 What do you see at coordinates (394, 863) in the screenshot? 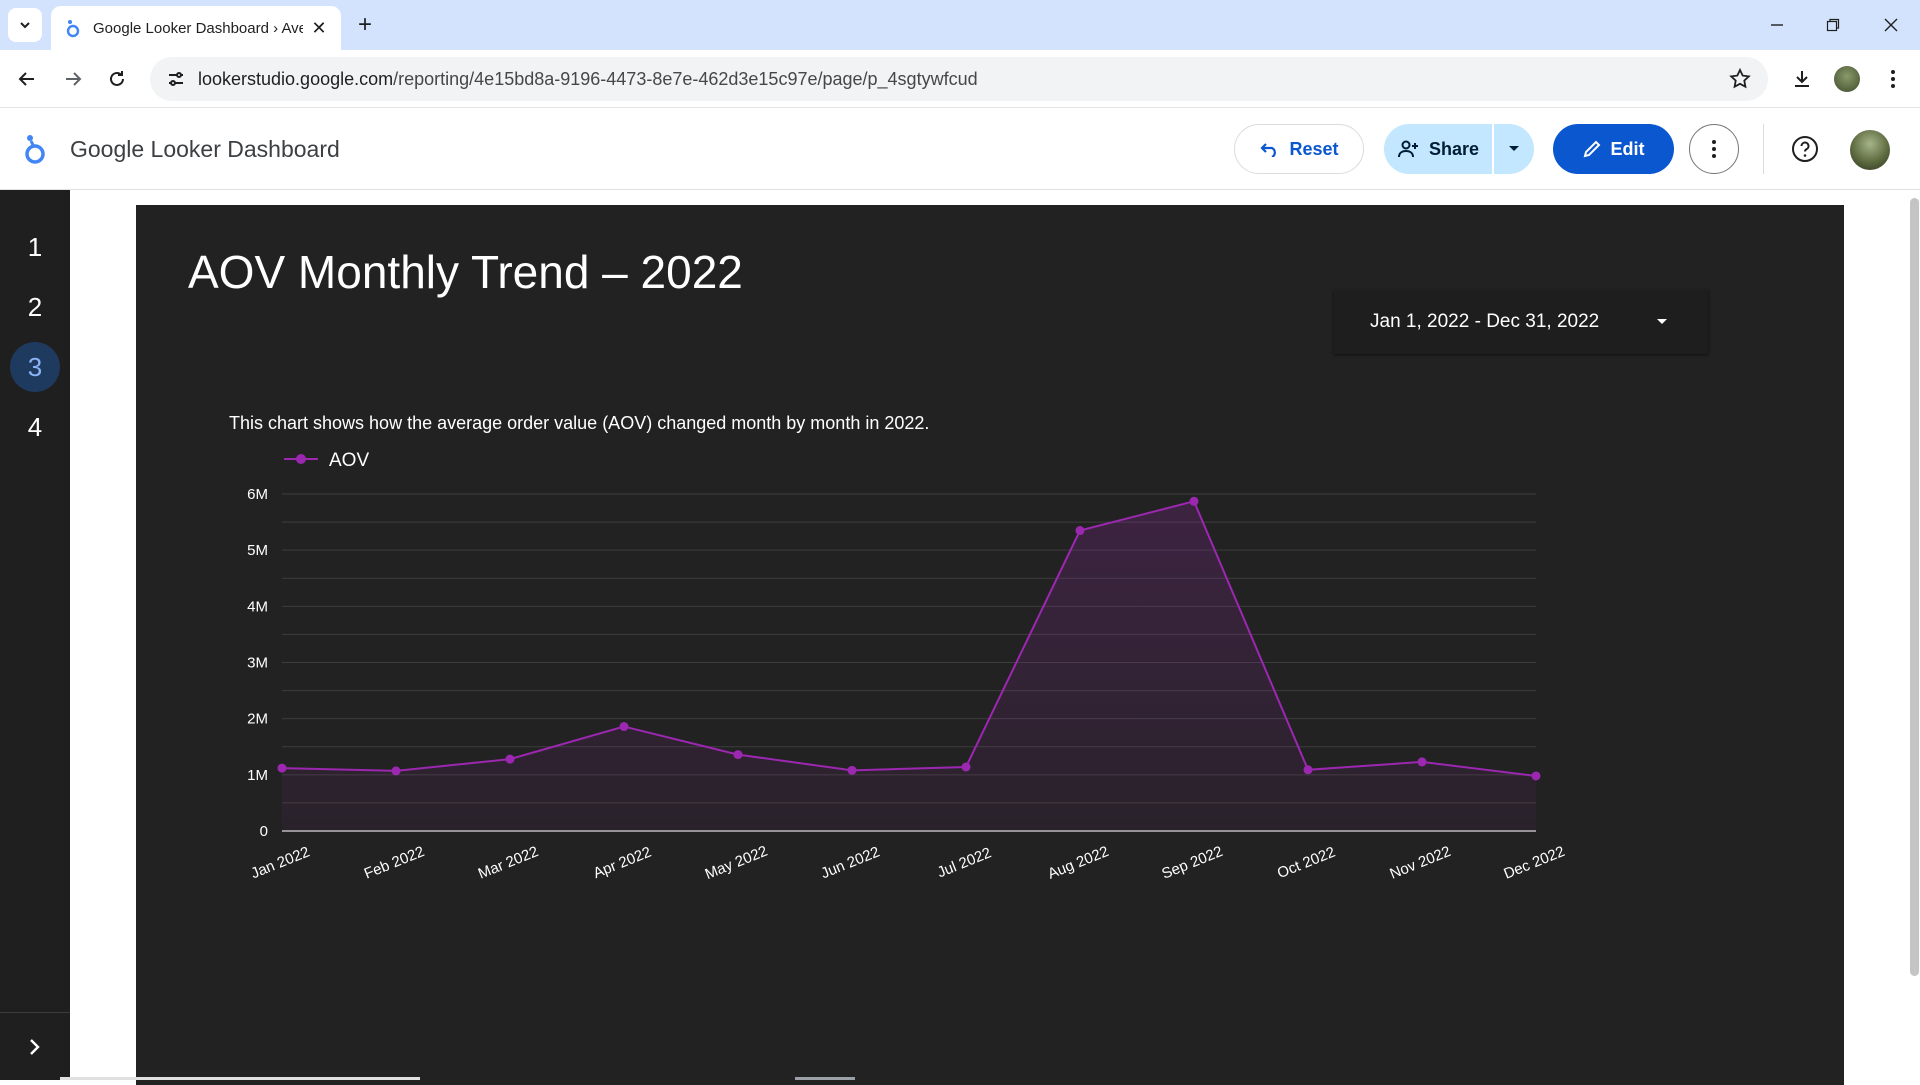
I see `x-tick-label: Feb 2022` at bounding box center [394, 863].